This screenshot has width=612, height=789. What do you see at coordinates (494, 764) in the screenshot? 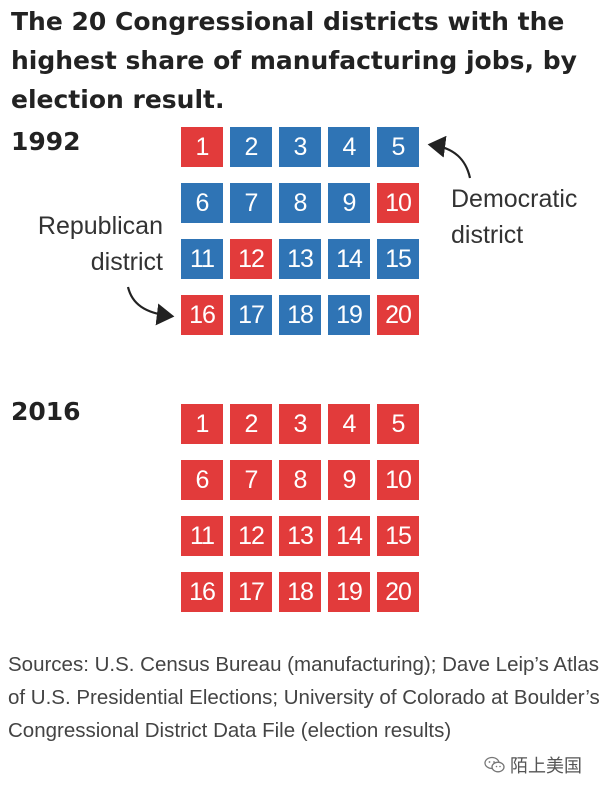
I see `wechat-icon` at bounding box center [494, 764].